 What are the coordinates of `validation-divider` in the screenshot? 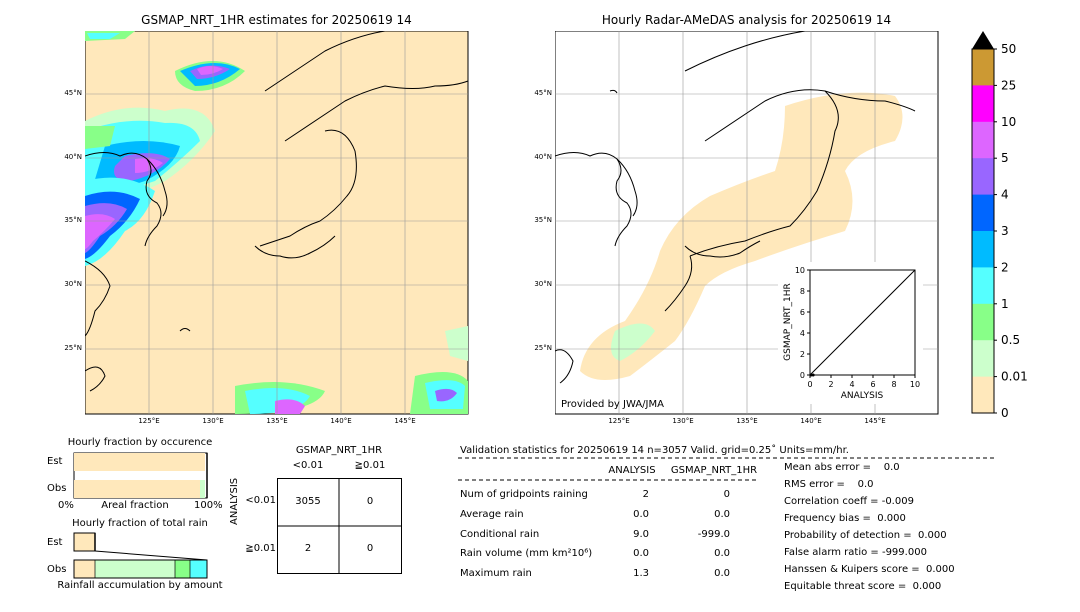 It's located at (727, 458).